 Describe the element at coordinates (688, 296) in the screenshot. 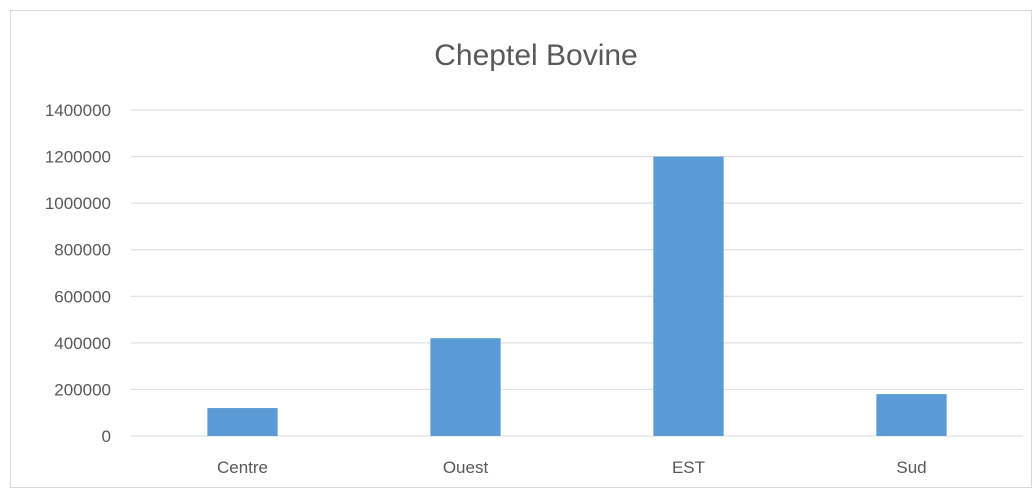

I see `bar-est` at that location.